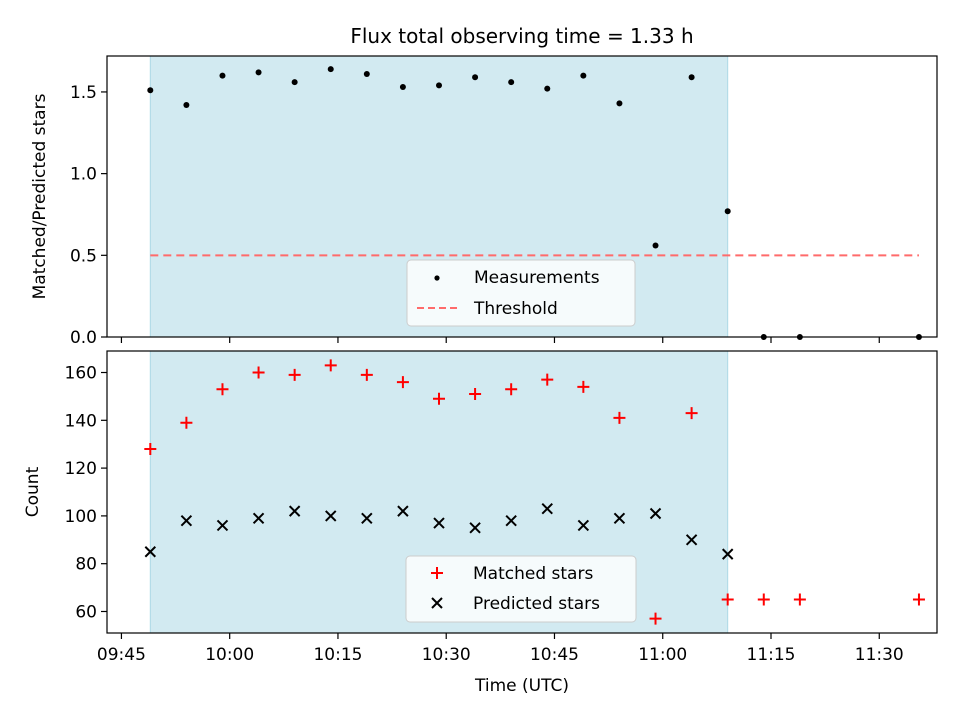 This screenshot has height=720, width=960. Describe the element at coordinates (554, 655) in the screenshot. I see `time-xtick-label: 10:45` at that location.